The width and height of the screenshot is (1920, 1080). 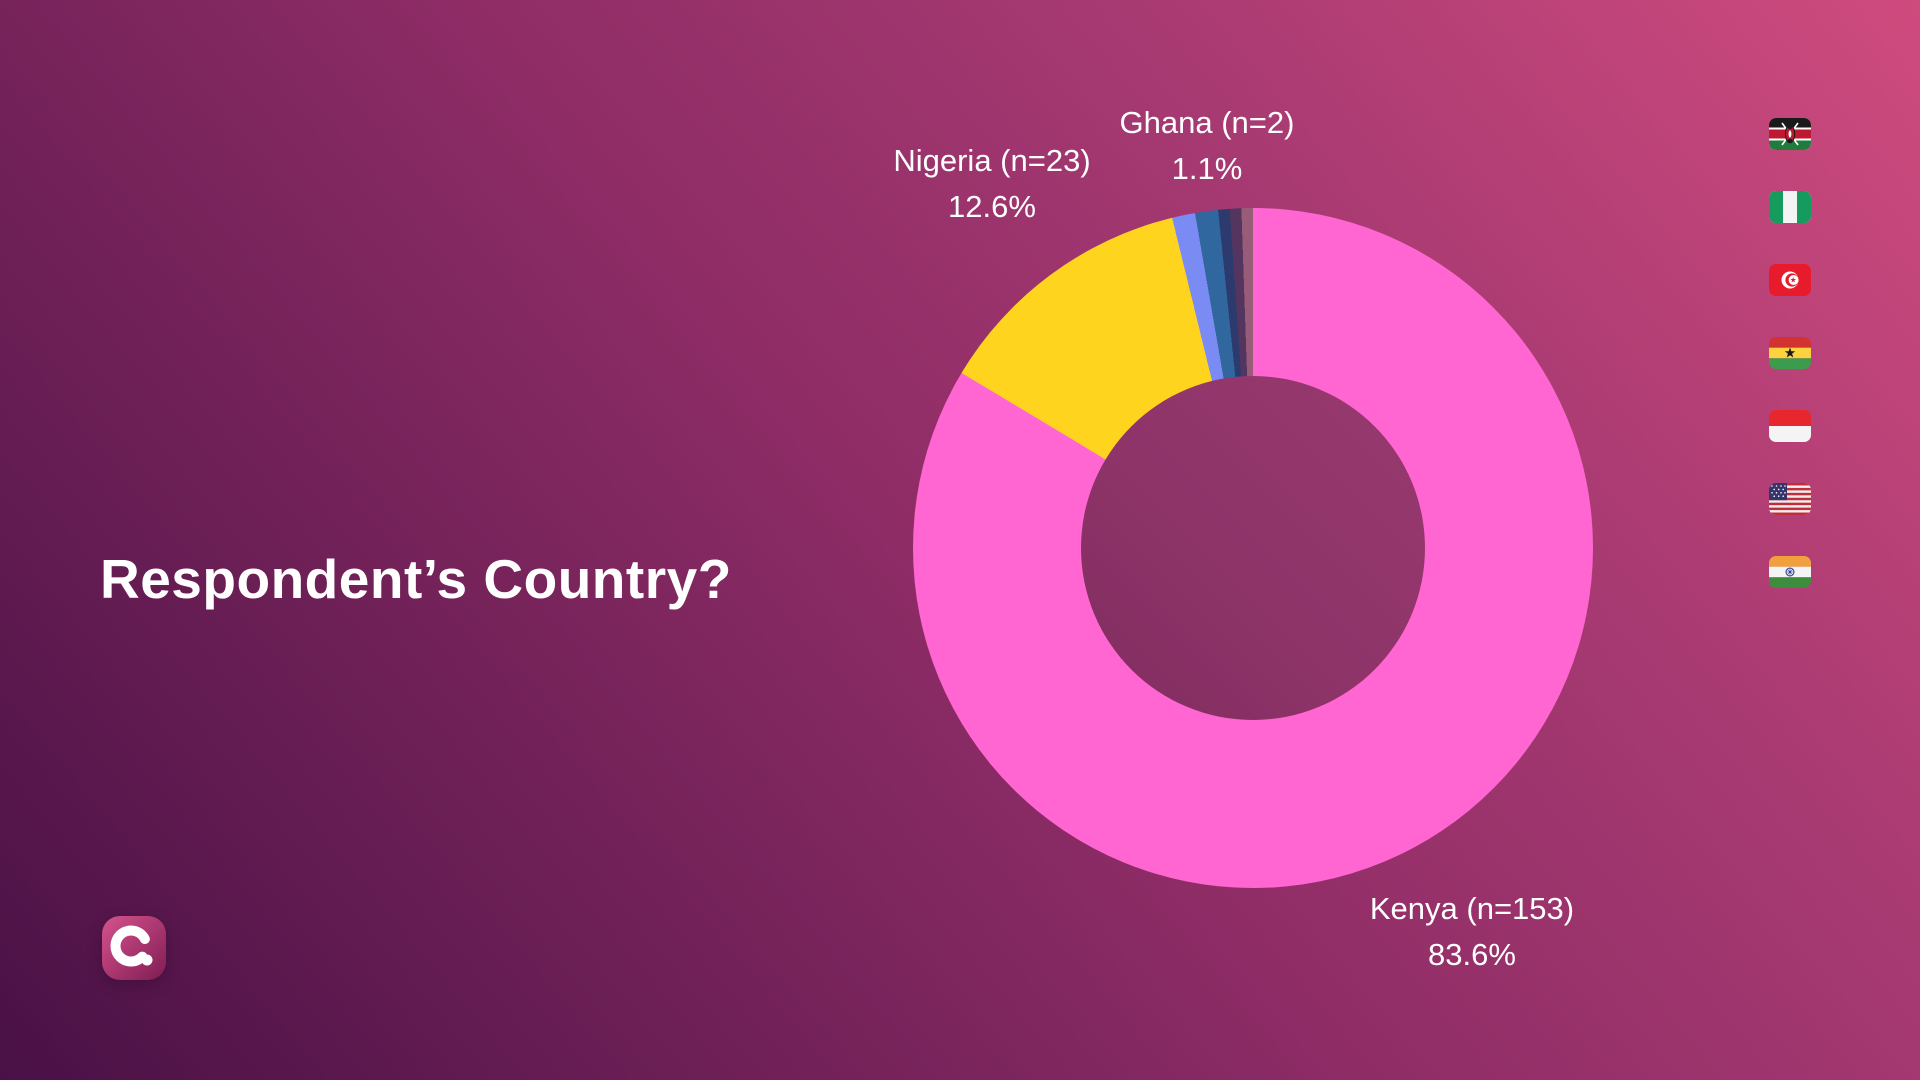 What do you see at coordinates (1472, 954) in the screenshot?
I see `slice-label-kenya-percent: 83.6%` at bounding box center [1472, 954].